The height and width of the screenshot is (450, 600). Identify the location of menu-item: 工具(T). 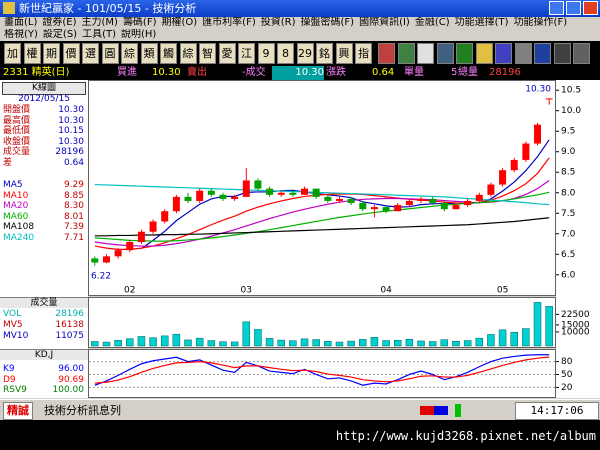
(99, 34).